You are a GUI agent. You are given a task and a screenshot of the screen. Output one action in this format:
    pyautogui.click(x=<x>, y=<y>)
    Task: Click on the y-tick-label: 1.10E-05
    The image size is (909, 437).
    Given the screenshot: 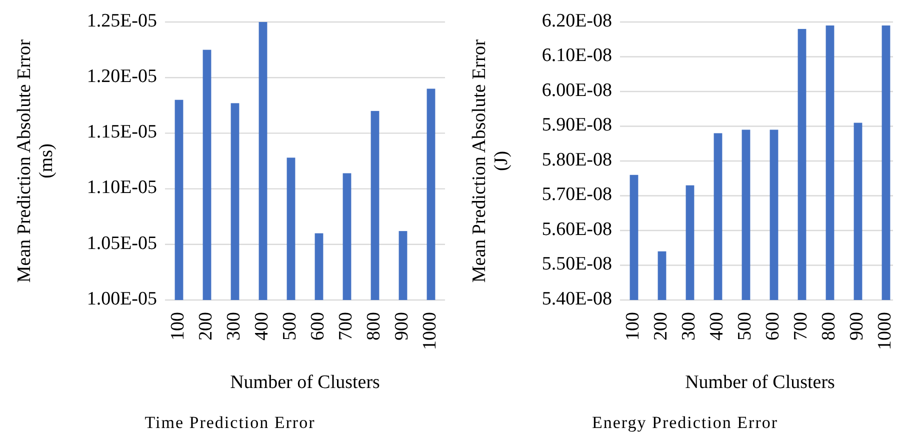 What is the action you would take?
    pyautogui.click(x=121, y=187)
    